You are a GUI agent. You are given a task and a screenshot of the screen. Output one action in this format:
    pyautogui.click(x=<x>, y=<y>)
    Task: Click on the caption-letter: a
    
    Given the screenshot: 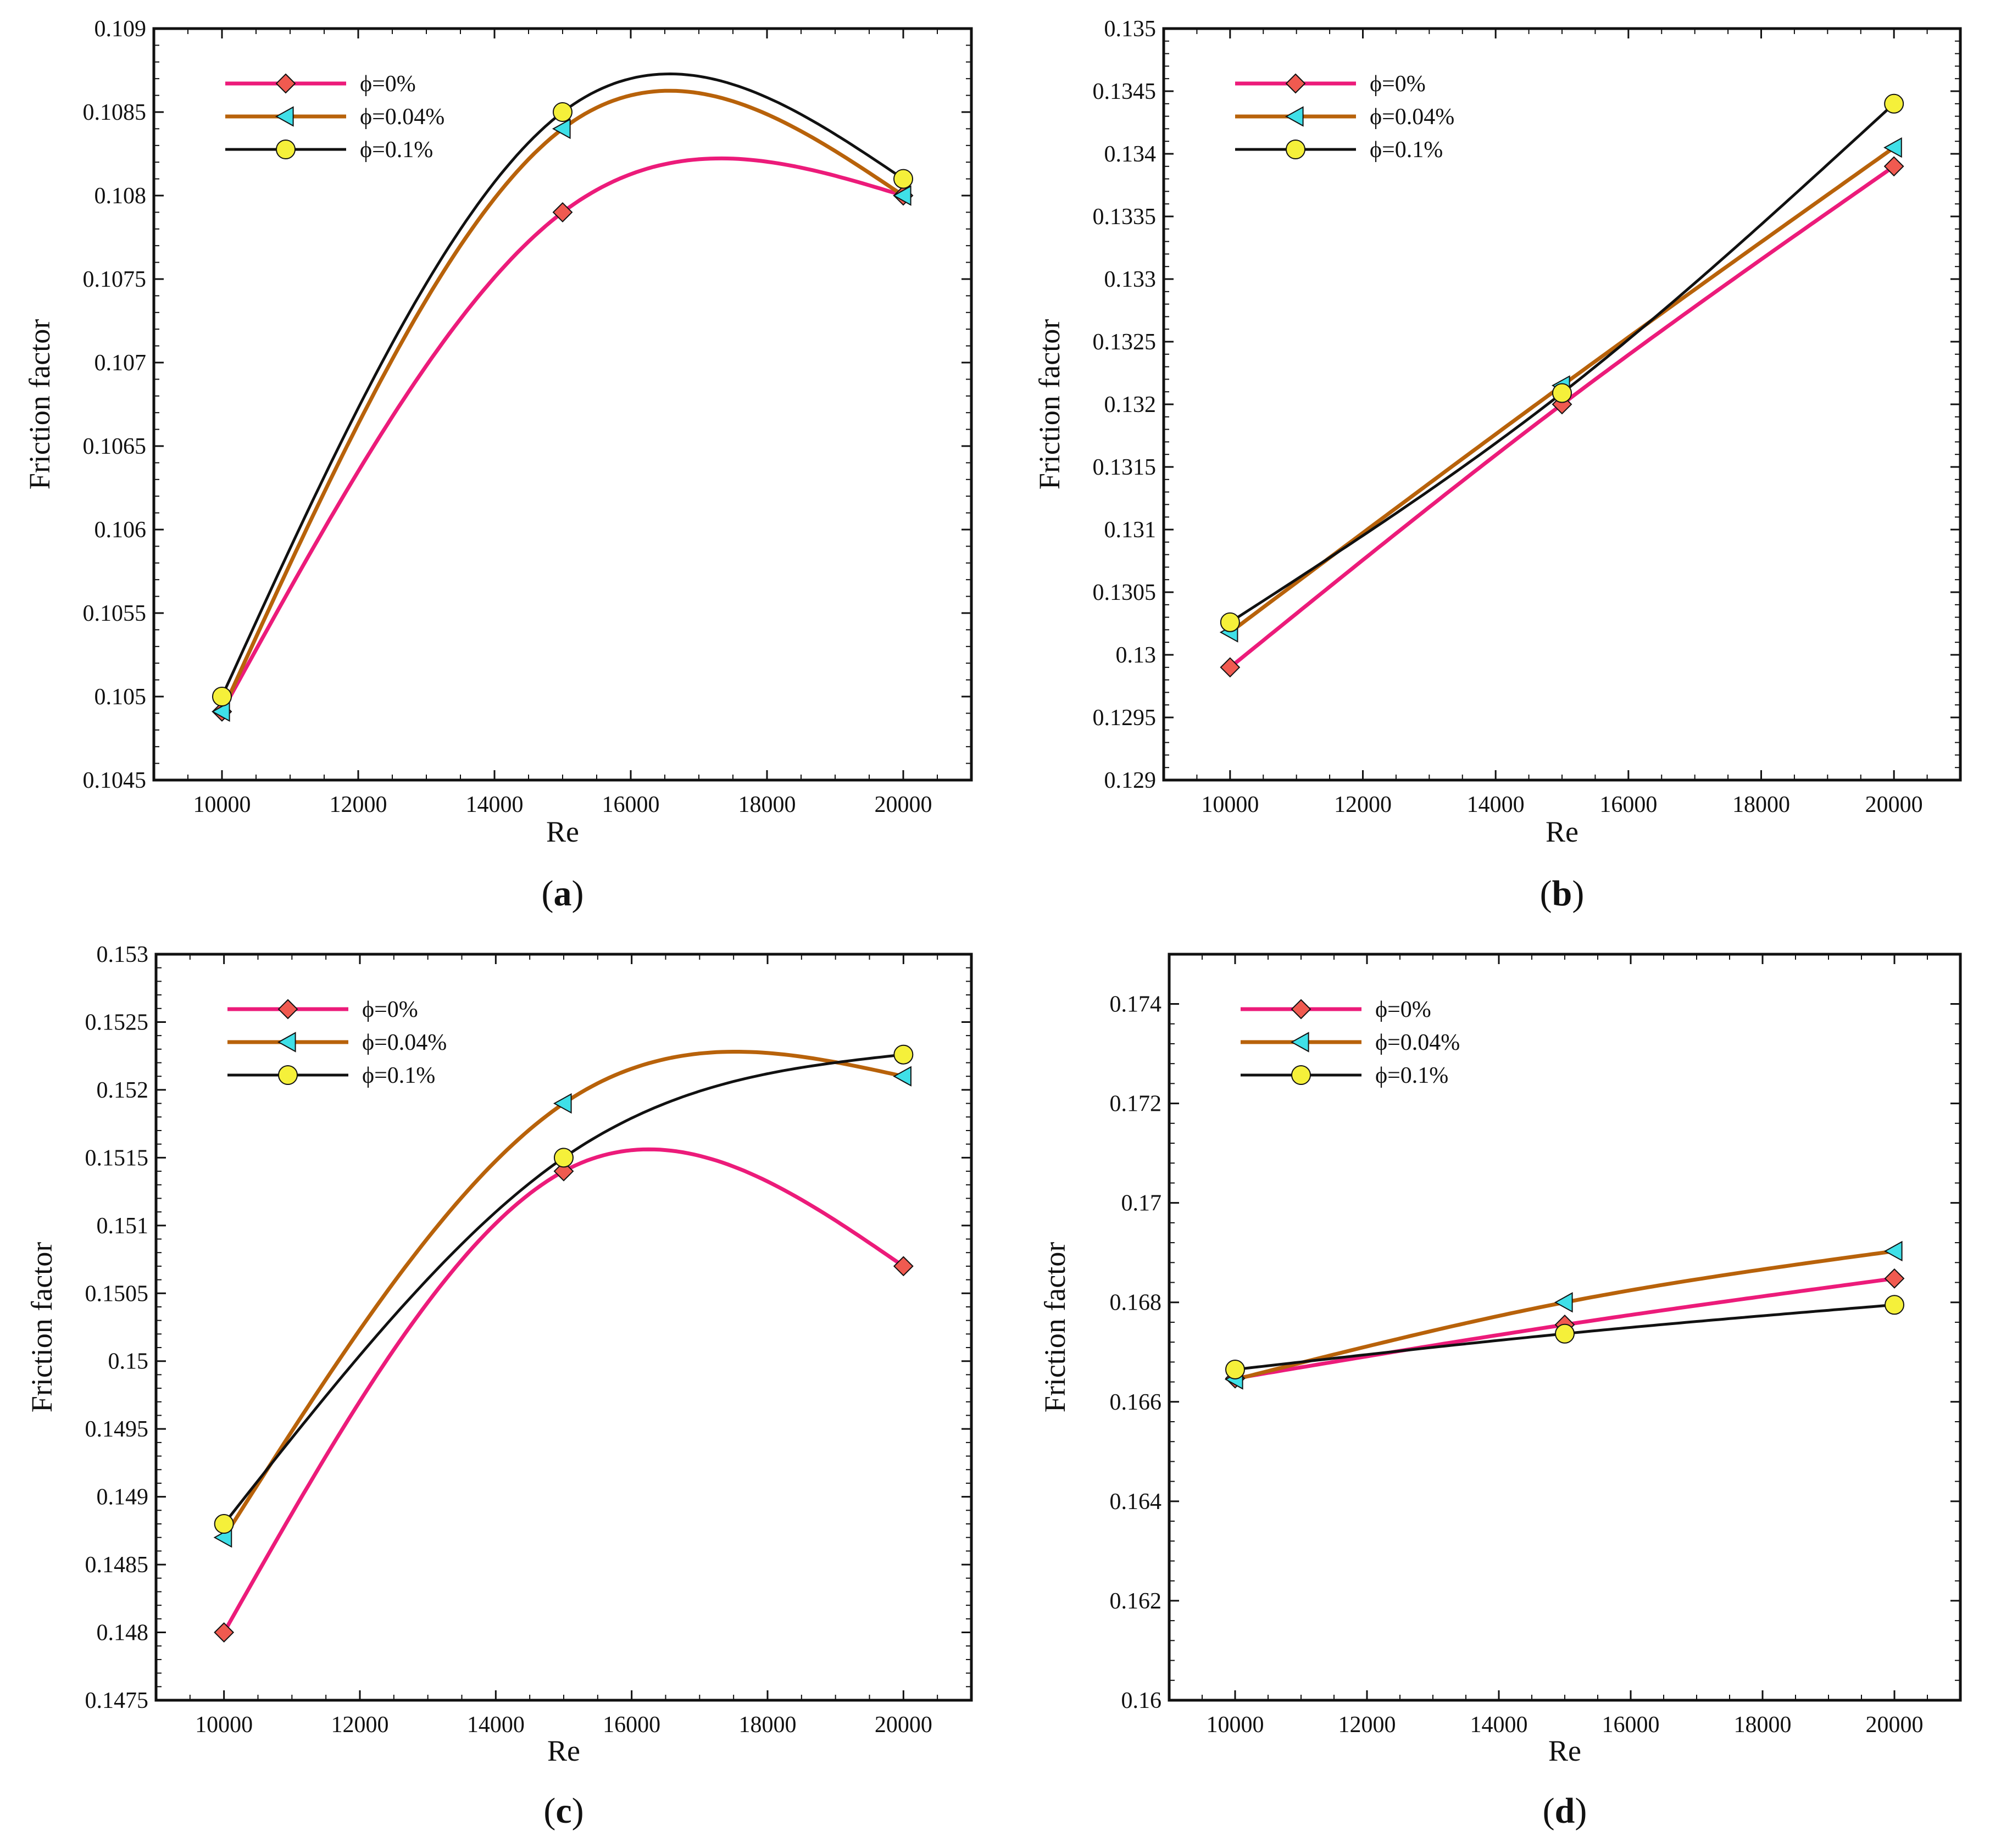 What is the action you would take?
    pyautogui.click(x=563, y=894)
    